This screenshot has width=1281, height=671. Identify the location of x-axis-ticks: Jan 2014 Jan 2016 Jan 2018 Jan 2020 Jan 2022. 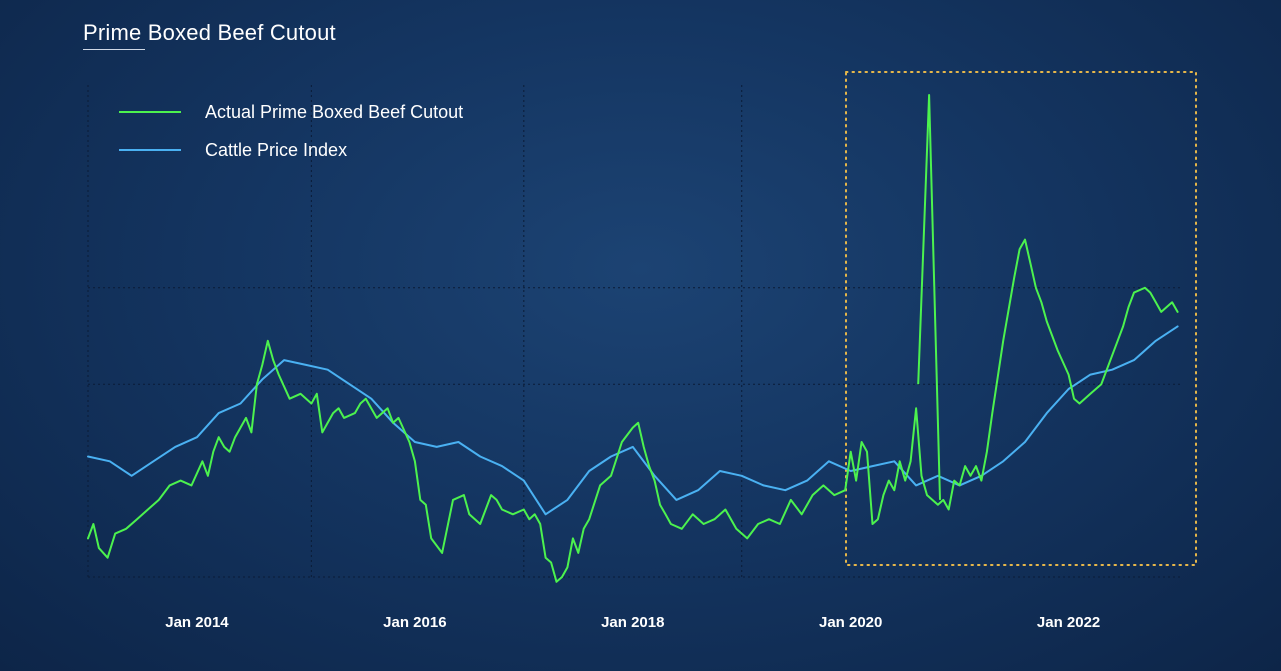
(632, 622).